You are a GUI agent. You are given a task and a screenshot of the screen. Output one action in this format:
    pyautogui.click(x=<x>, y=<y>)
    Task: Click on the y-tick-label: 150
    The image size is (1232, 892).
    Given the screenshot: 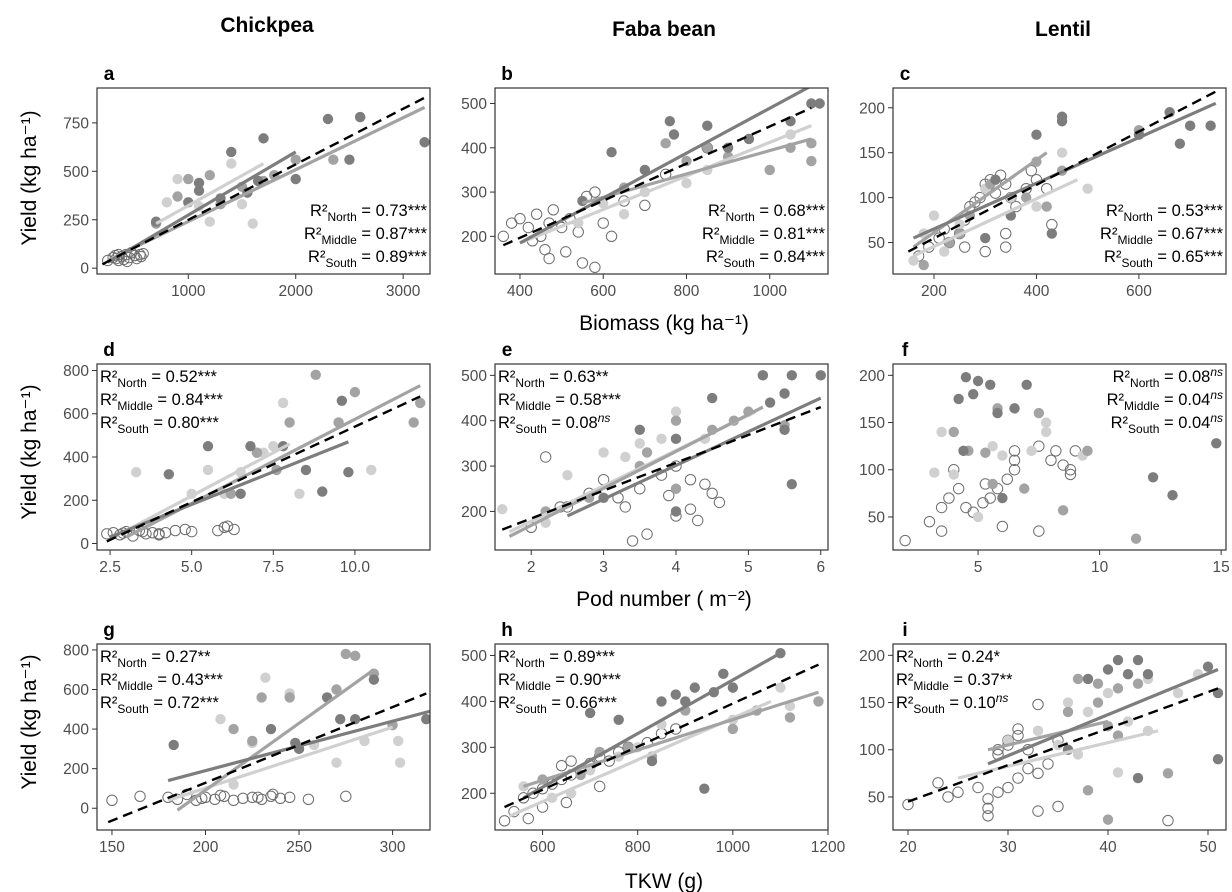 What is the action you would take?
    pyautogui.click(x=872, y=153)
    